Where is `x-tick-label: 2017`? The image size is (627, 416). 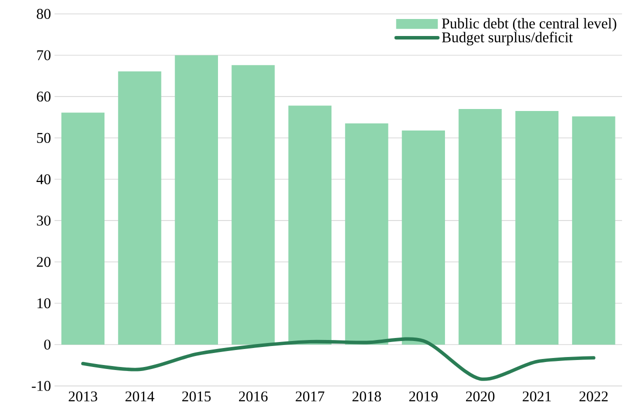
x-tick-label: 2017 is located at coordinates (310, 397).